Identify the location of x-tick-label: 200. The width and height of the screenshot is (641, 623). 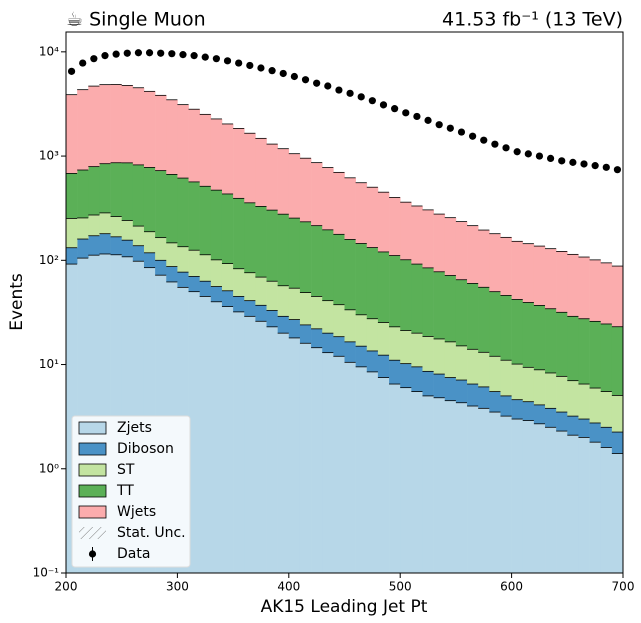
(66, 587).